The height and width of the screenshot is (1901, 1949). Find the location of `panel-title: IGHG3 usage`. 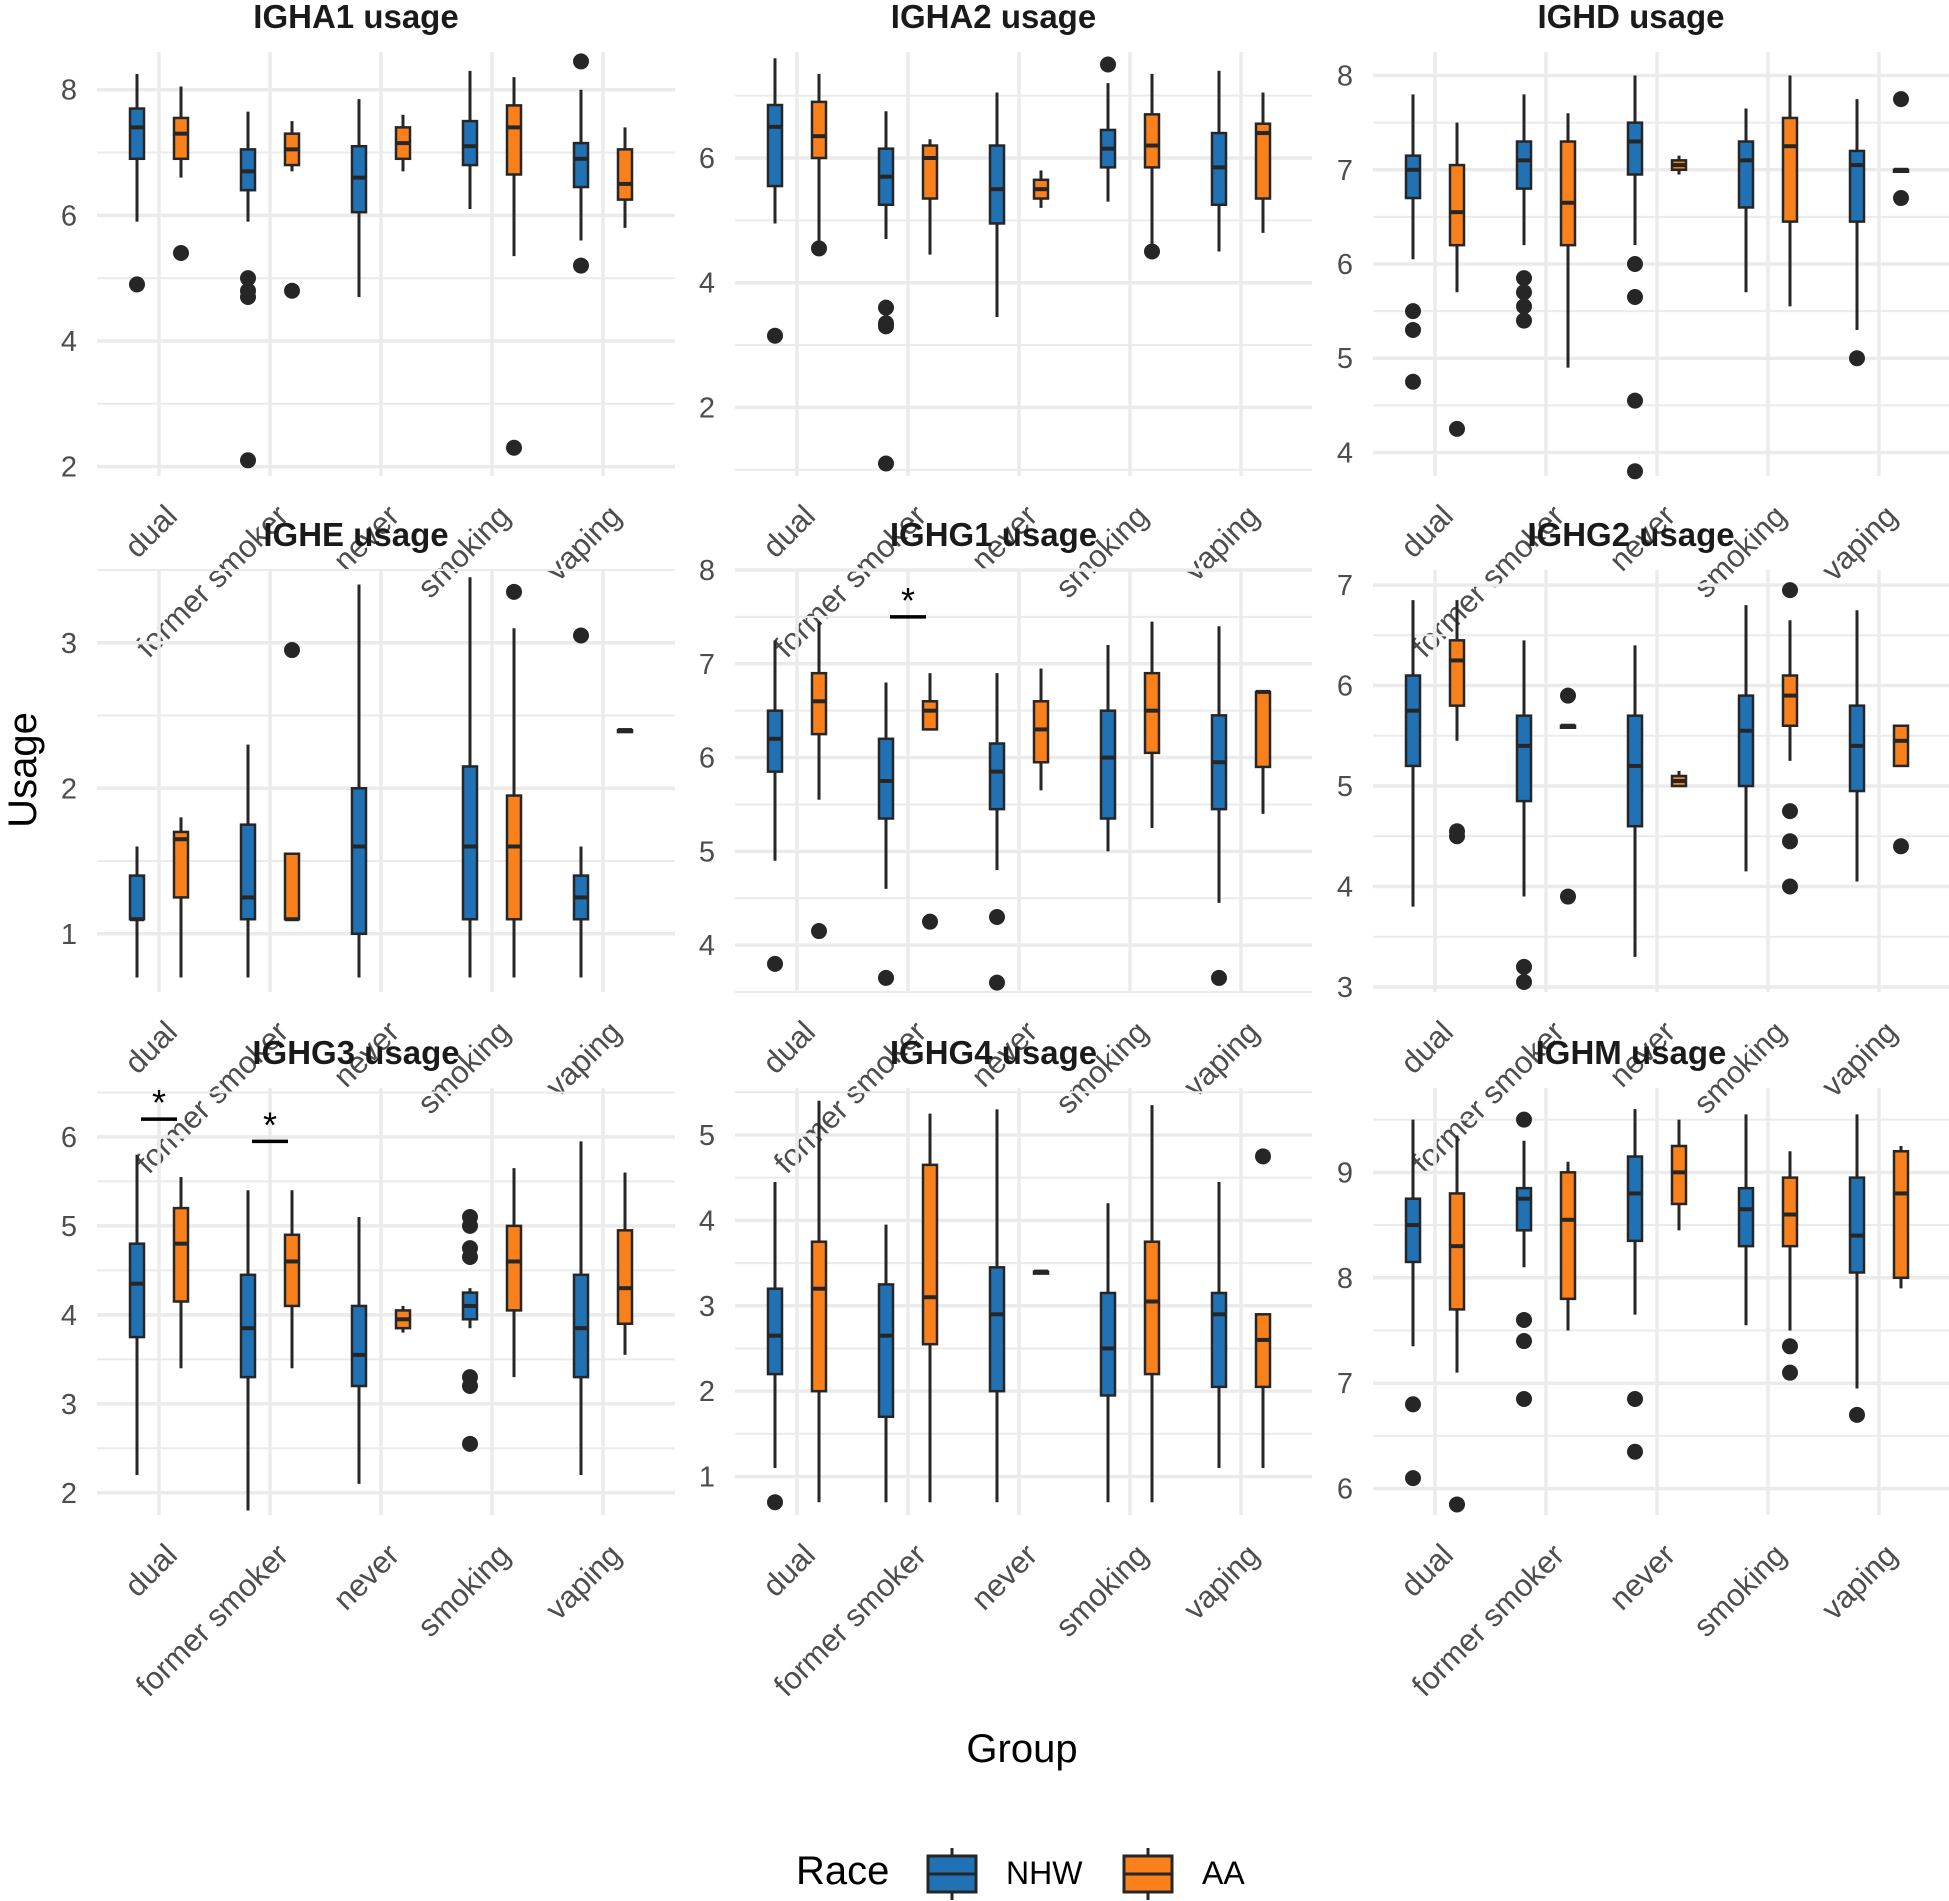

panel-title: IGHG3 usage is located at coordinates (355, 1052).